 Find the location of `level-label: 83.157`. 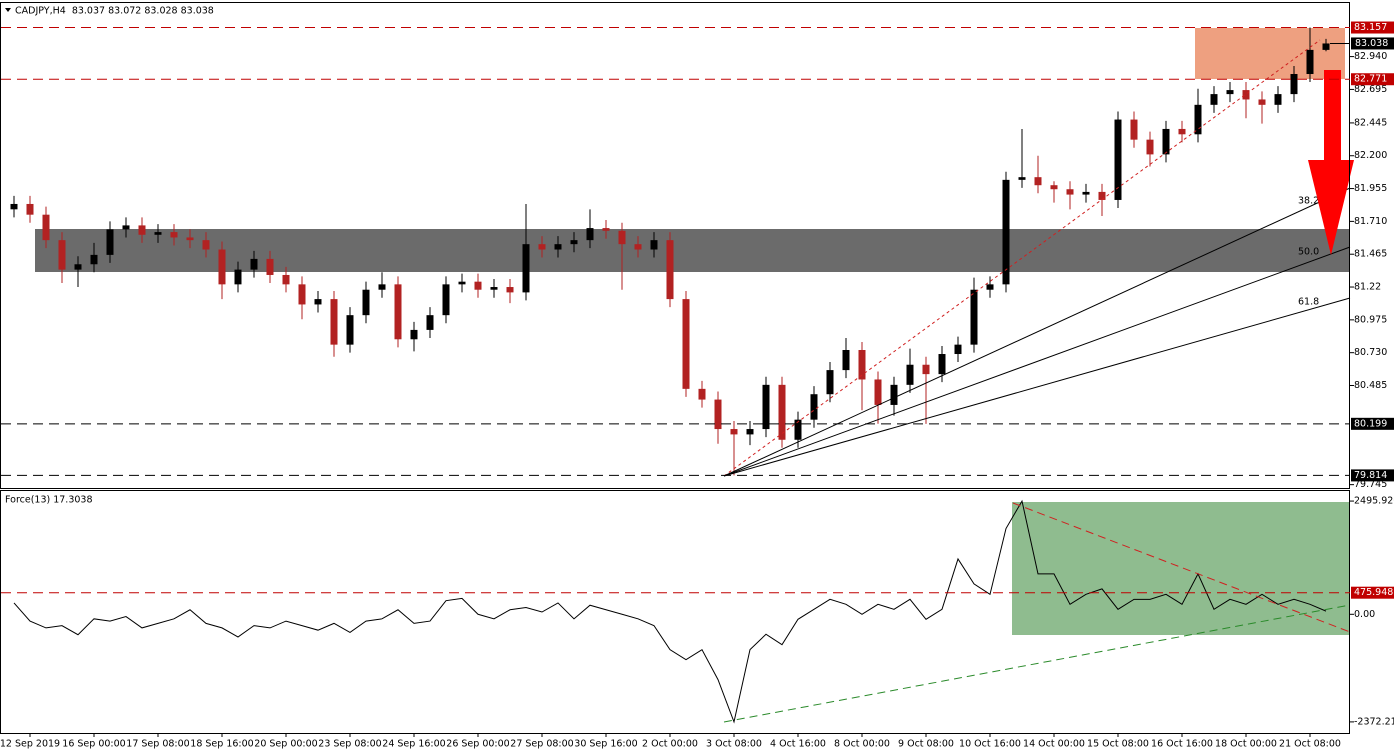

level-label: 83.157 is located at coordinates (1370, 27).